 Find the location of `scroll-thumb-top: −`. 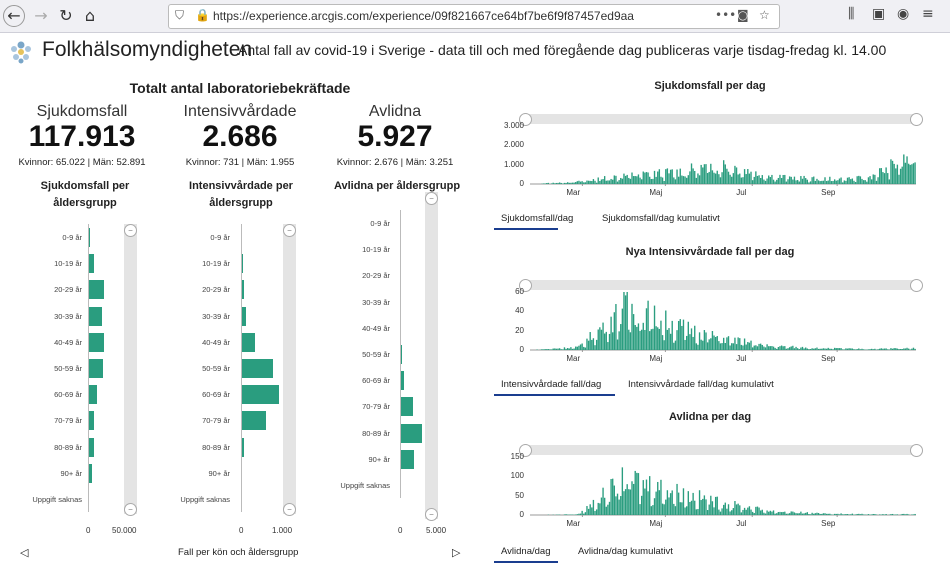

scroll-thumb-top: − is located at coordinates (130, 230).